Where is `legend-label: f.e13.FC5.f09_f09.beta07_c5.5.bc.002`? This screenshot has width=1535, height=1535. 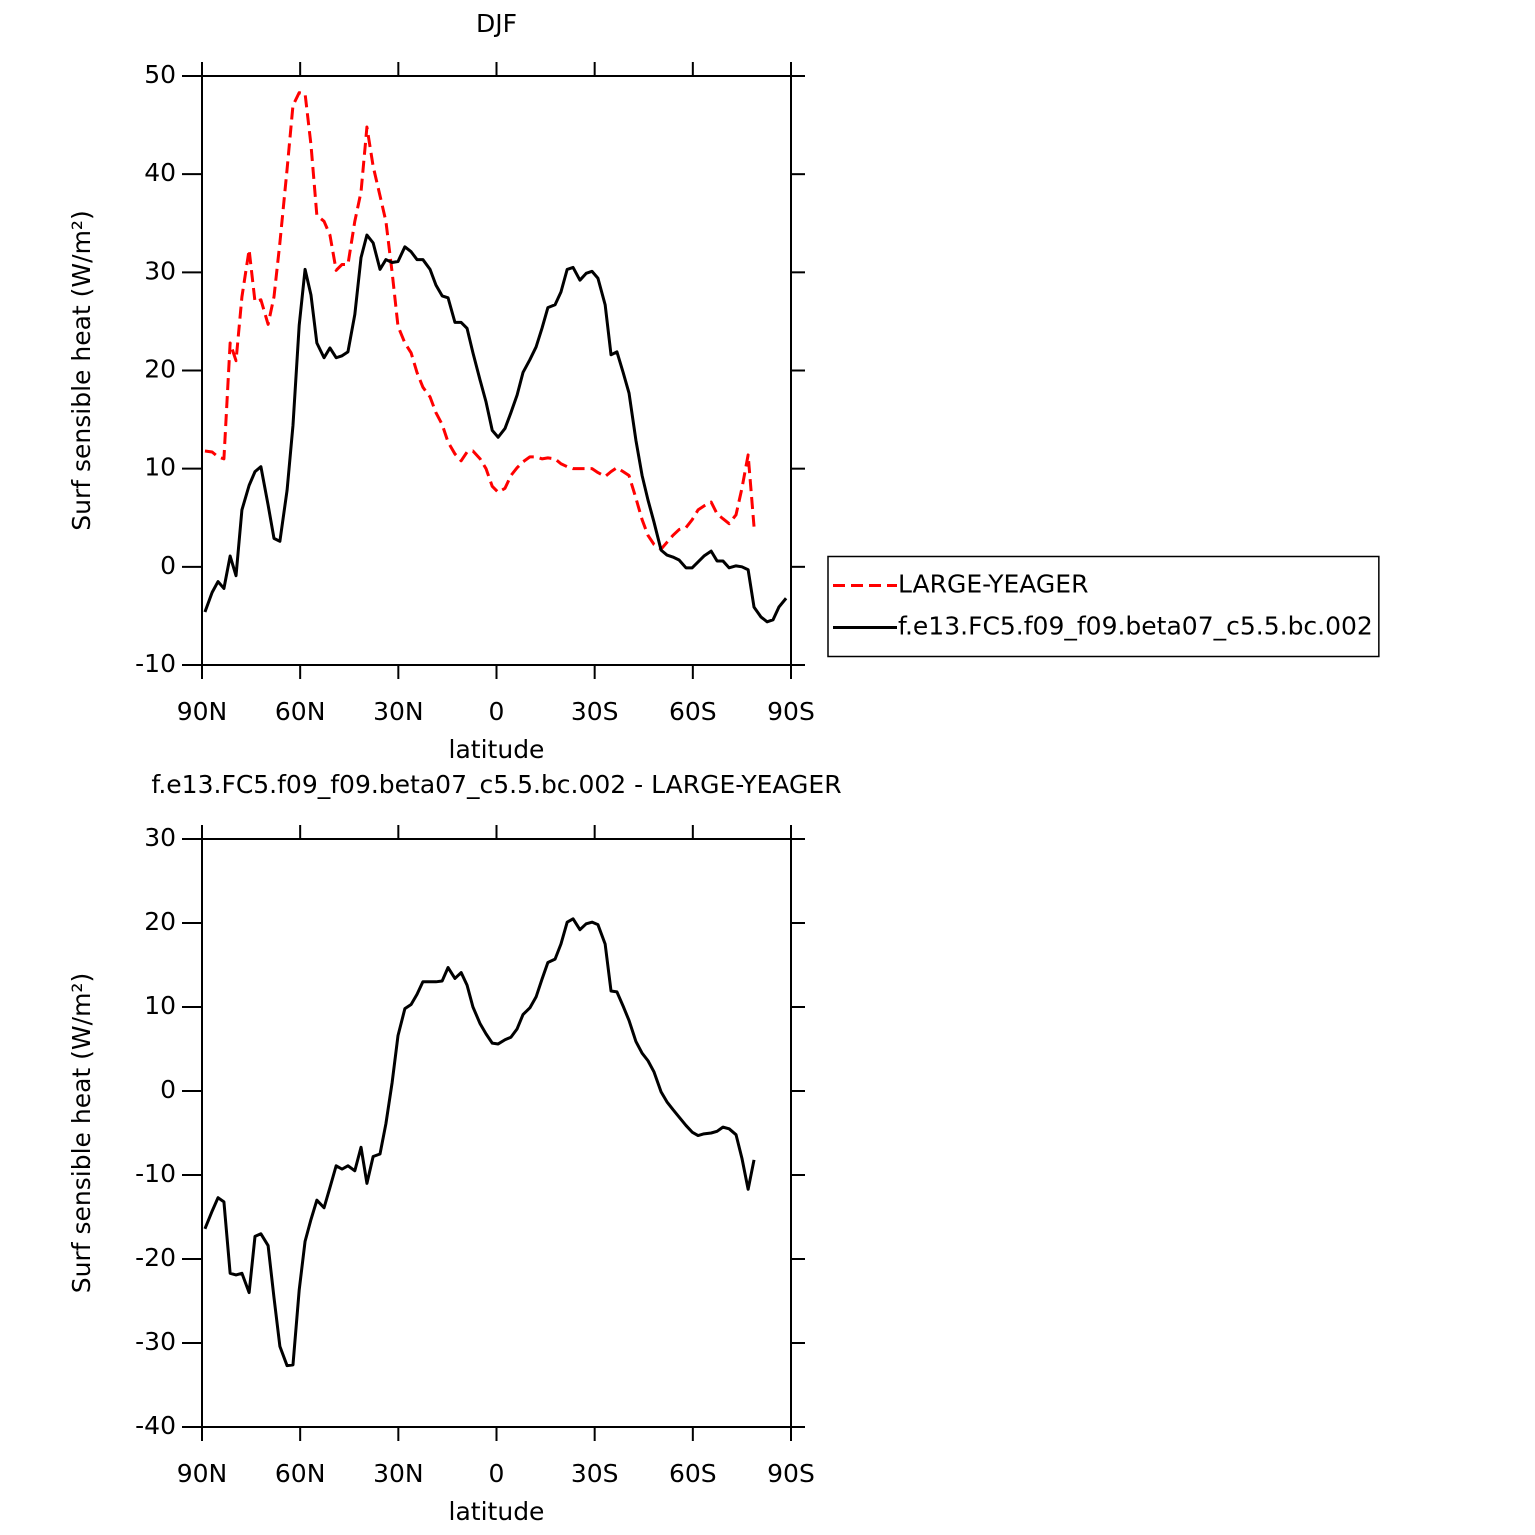
legend-label: f.e13.FC5.f09_f09.beta07_c5.5.bc.002 is located at coordinates (1135, 626).